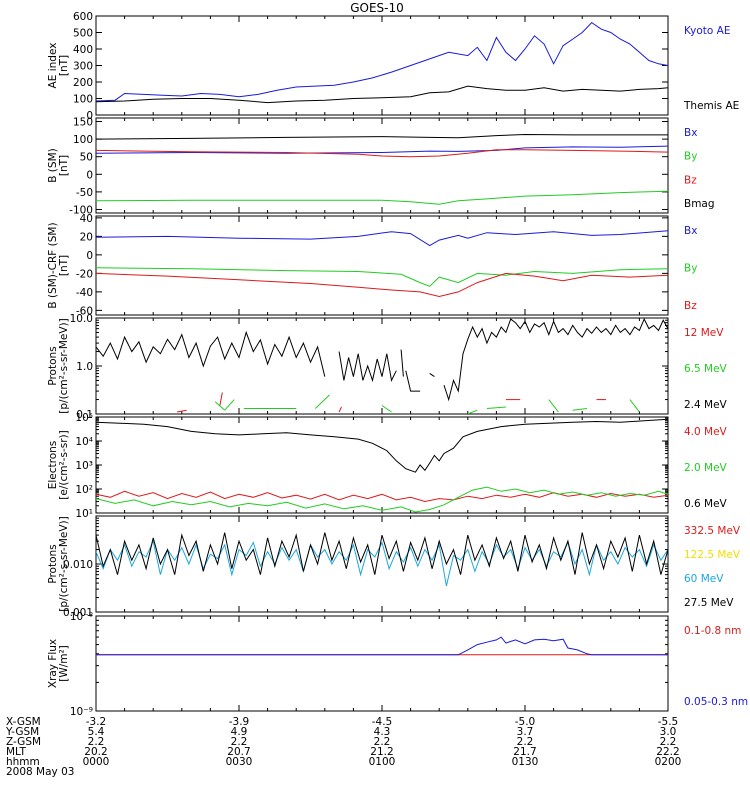 The image size is (750, 804). I want to click on legend-4-0-mev: 4.0 MeV, so click(706, 432).